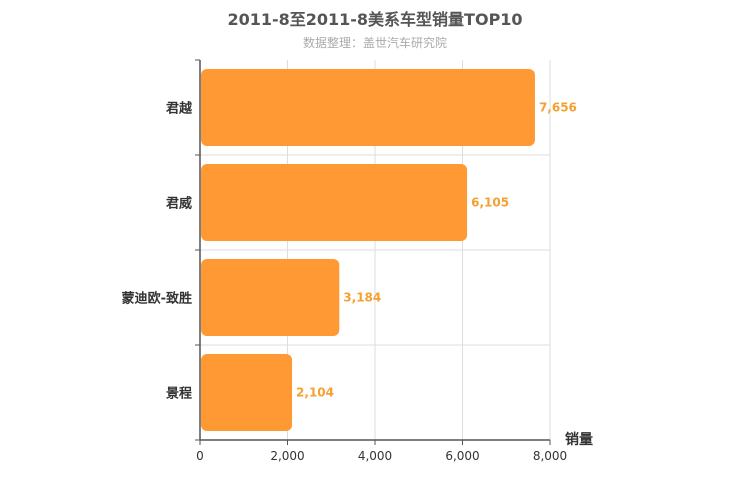 Image resolution: width=750 pixels, height=500 pixels. I want to click on value-label: 7,656, so click(558, 108).